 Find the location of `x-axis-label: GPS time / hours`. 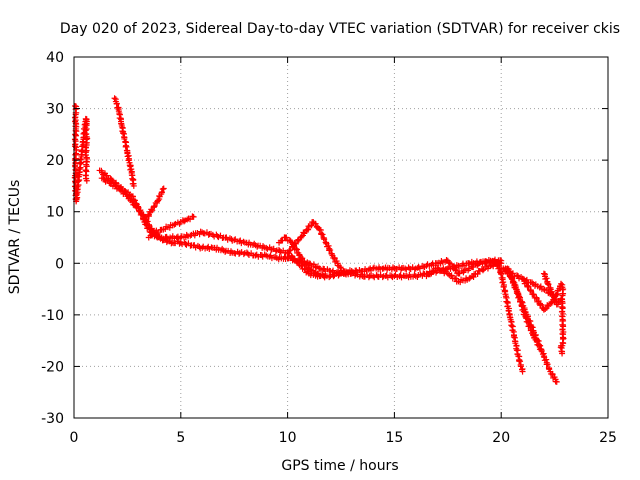

x-axis-label: GPS time / hours is located at coordinates (339, 466).